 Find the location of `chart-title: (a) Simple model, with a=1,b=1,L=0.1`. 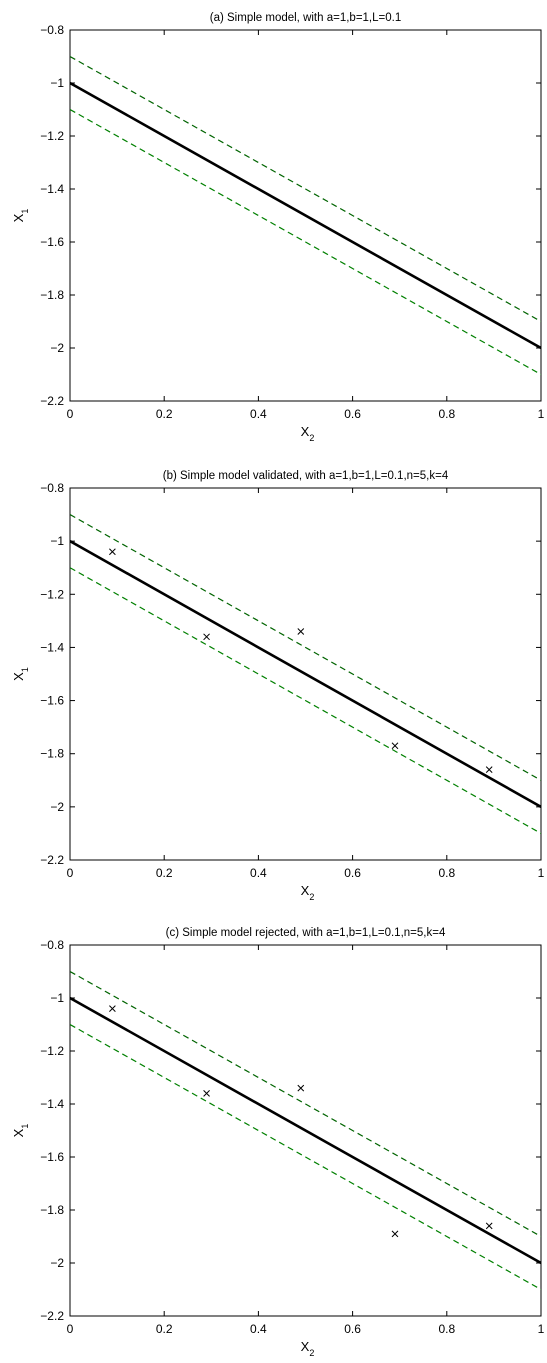

chart-title: (a) Simple model, with a=1,b=1,L=0.1 is located at coordinates (305, 18).